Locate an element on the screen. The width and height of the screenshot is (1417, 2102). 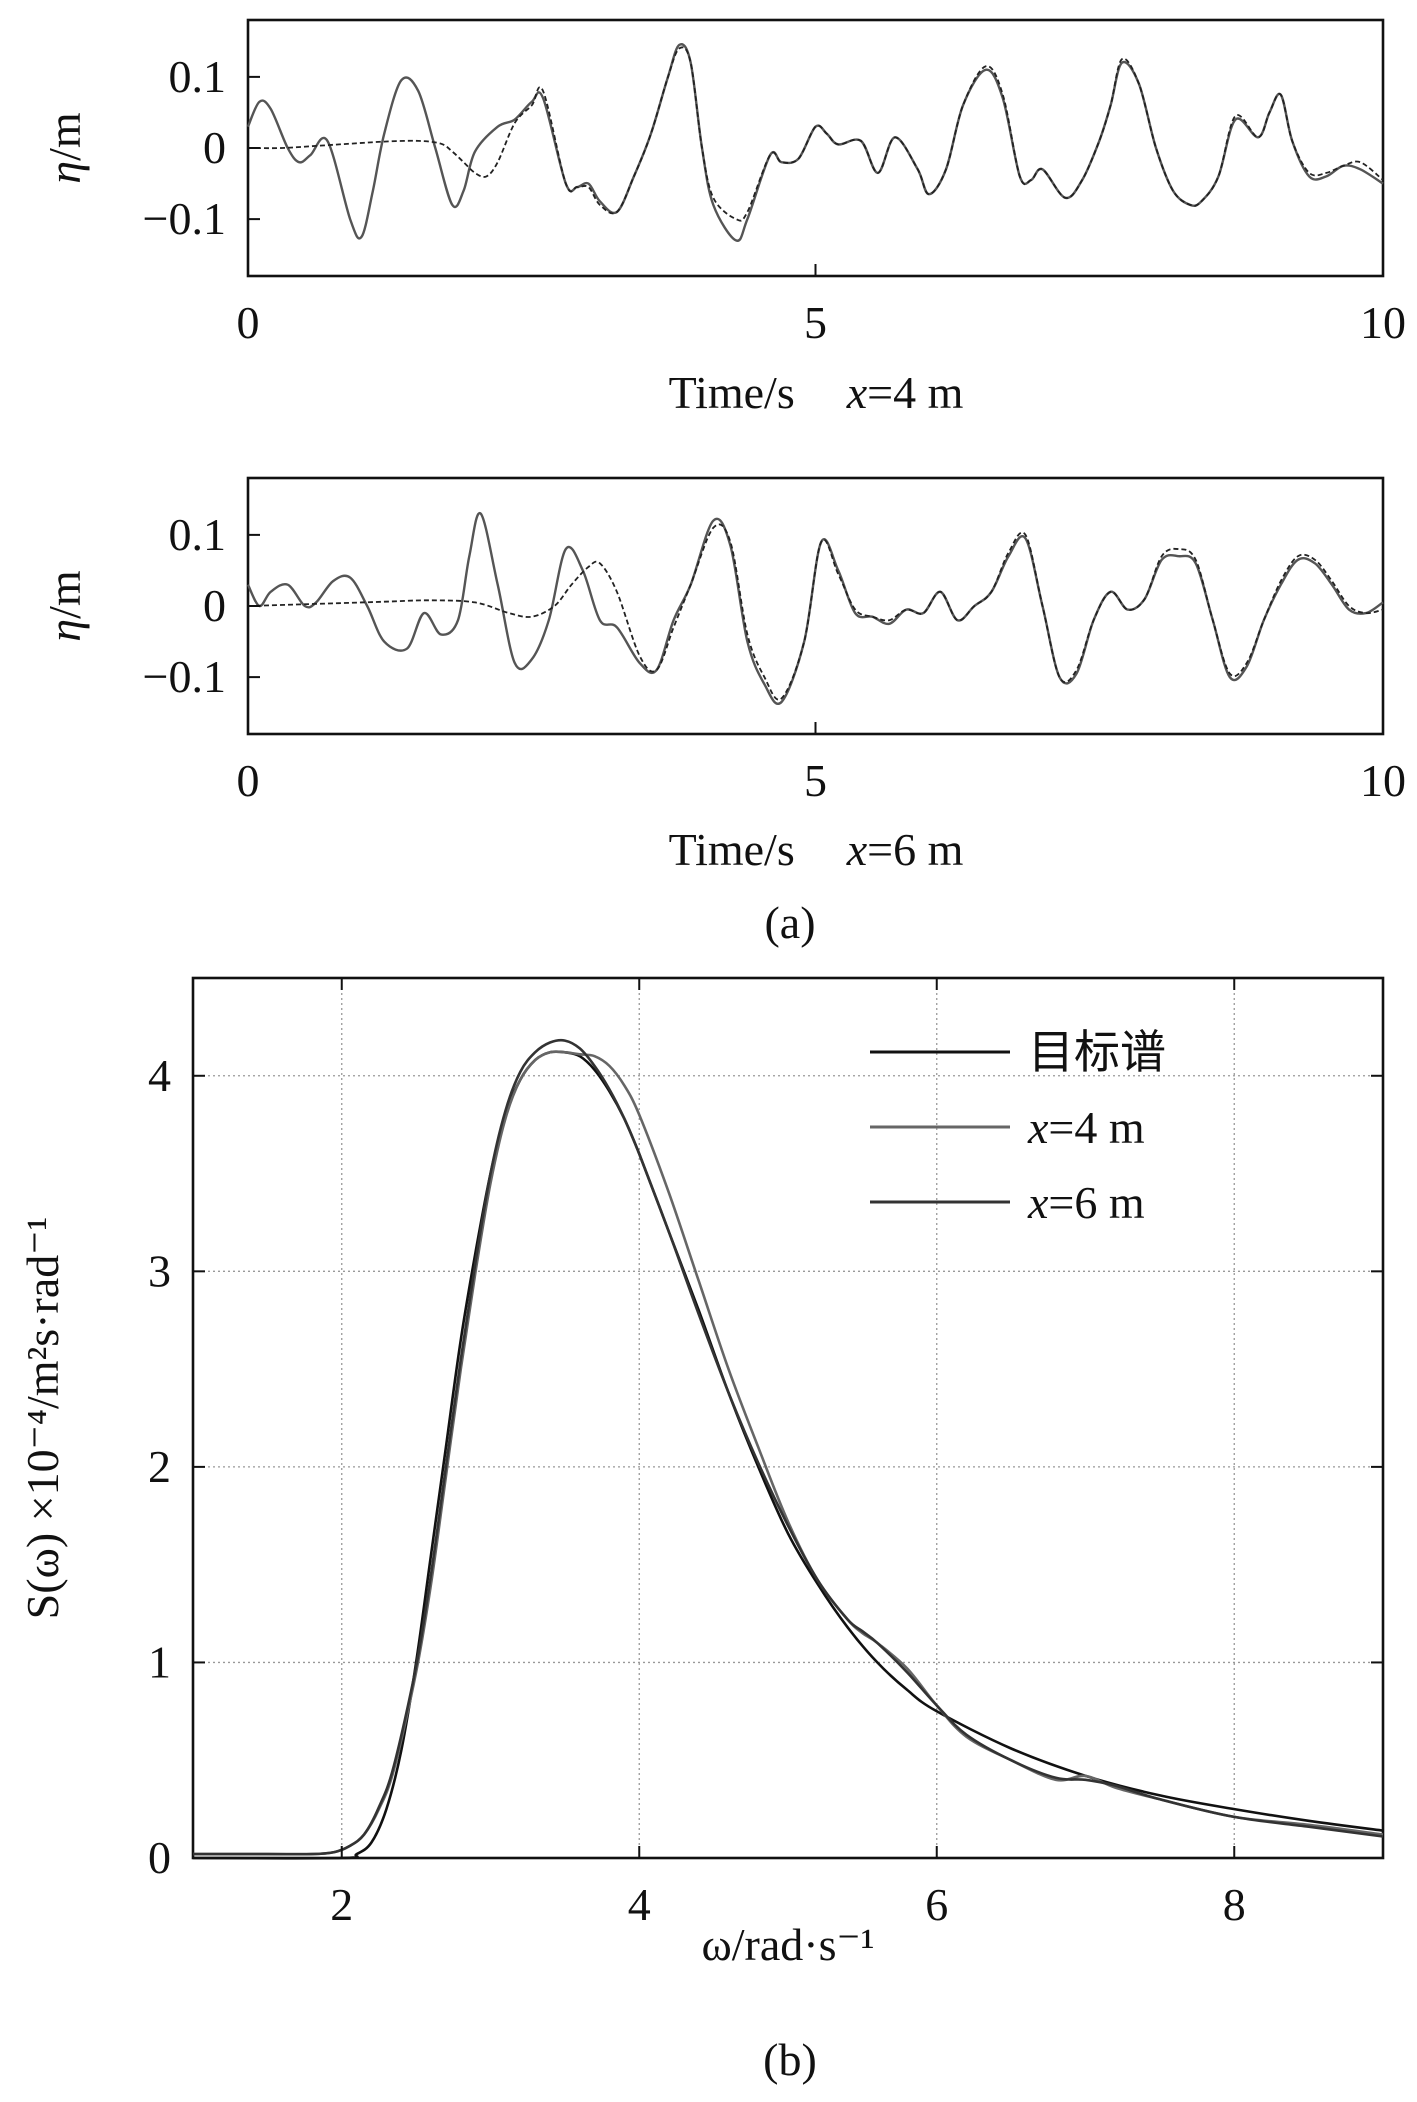
y-axis-label: S(ω) ×10⁻⁴/m²s·rad⁻¹ is located at coordinates (42, 1418).